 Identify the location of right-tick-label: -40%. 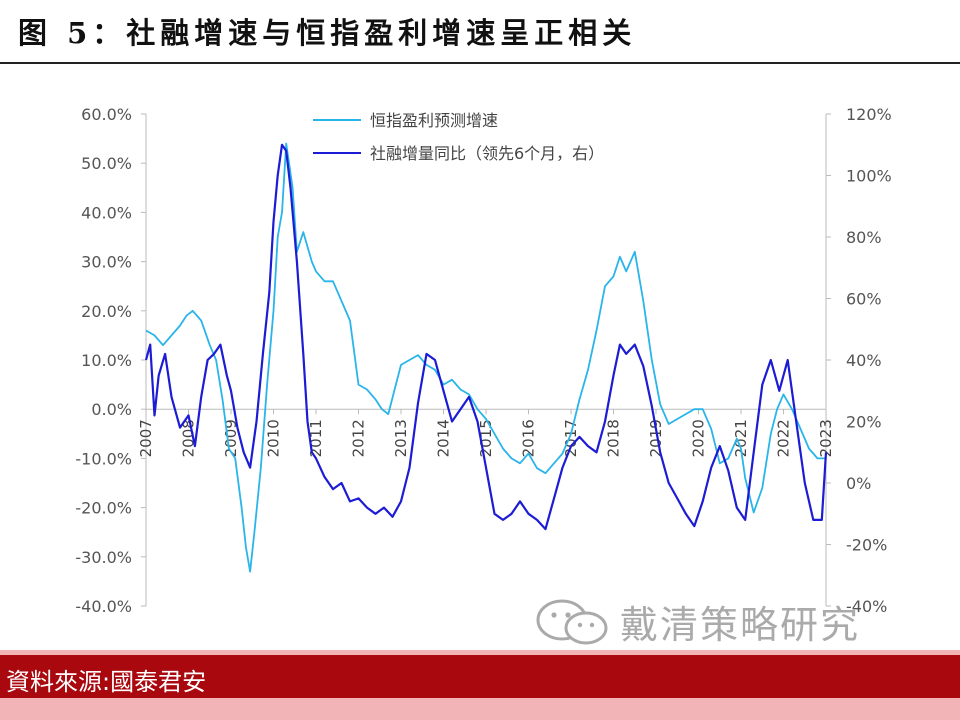
(866, 606).